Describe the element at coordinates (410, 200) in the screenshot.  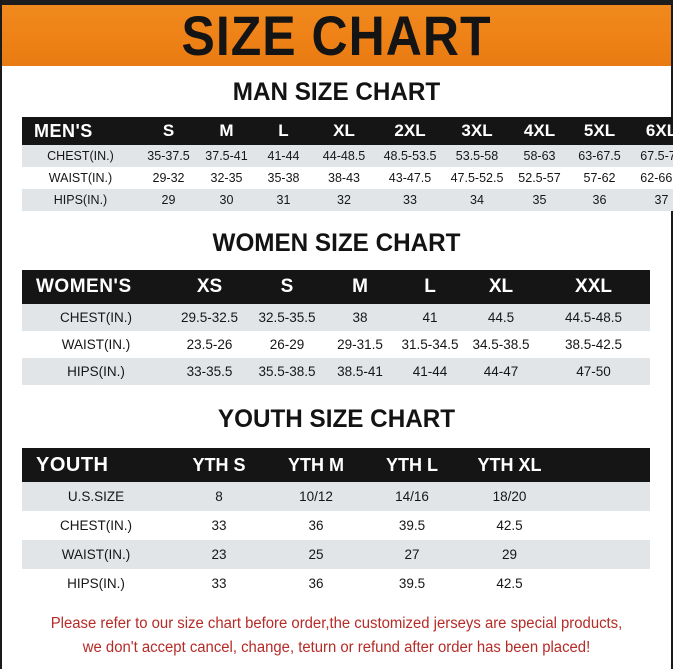
I see `men-cell: 33` at that location.